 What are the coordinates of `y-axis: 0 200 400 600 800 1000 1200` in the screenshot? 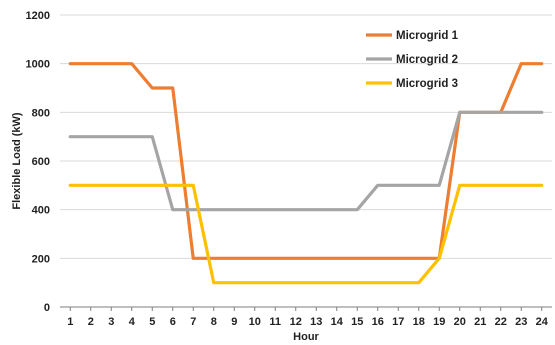 It's located at (38, 162).